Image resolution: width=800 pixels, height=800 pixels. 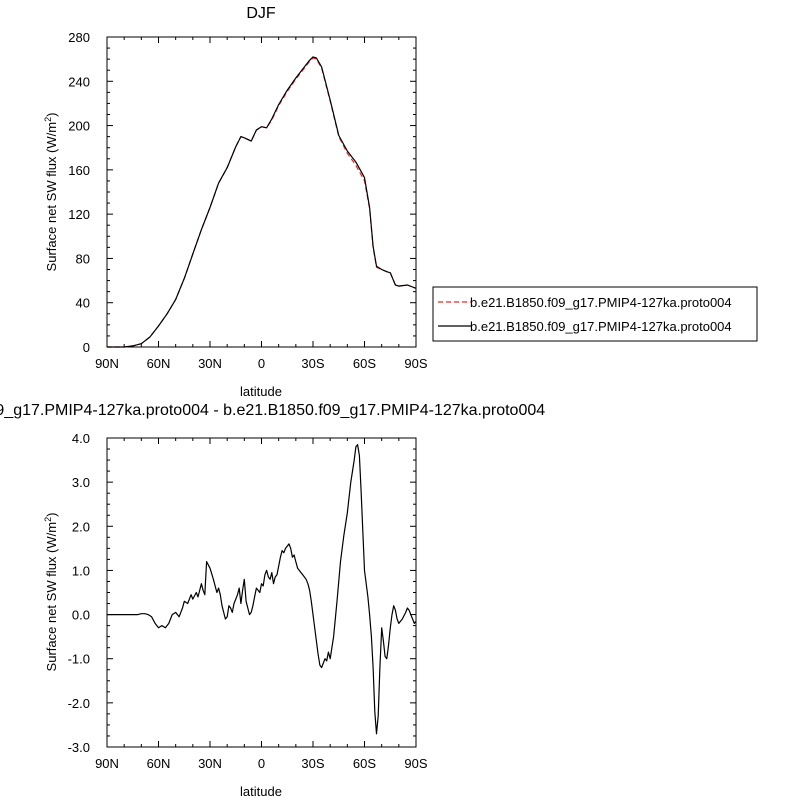 What do you see at coordinates (261, 791) in the screenshot?
I see `bottom-x-axis-label: latitude` at bounding box center [261, 791].